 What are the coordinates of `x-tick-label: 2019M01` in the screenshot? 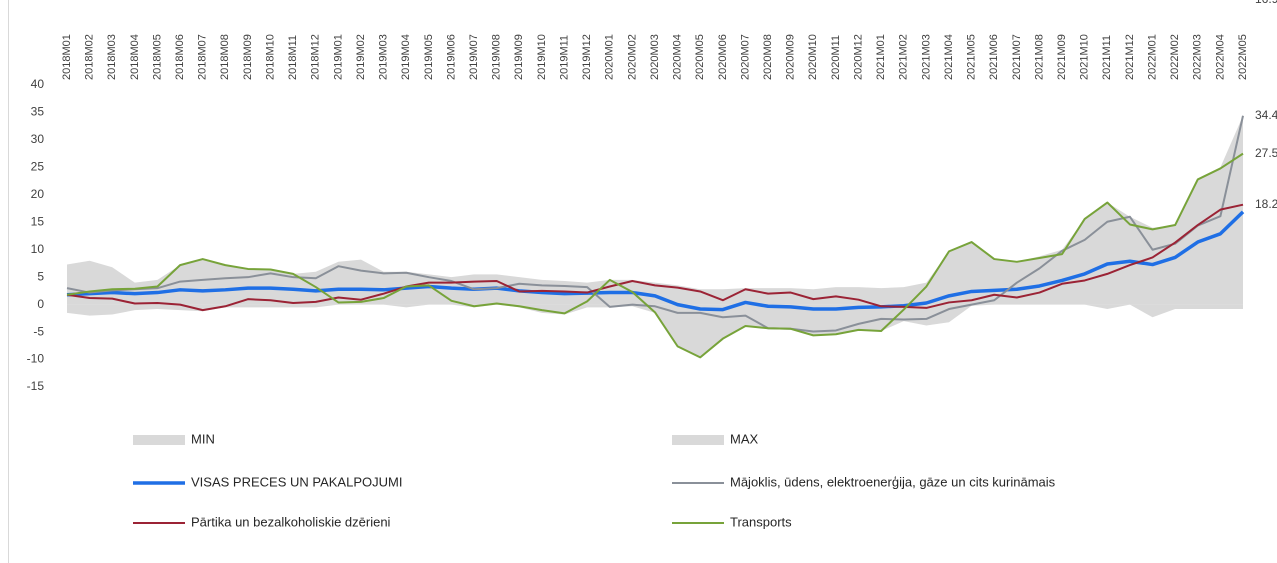 It's located at (338, 57).